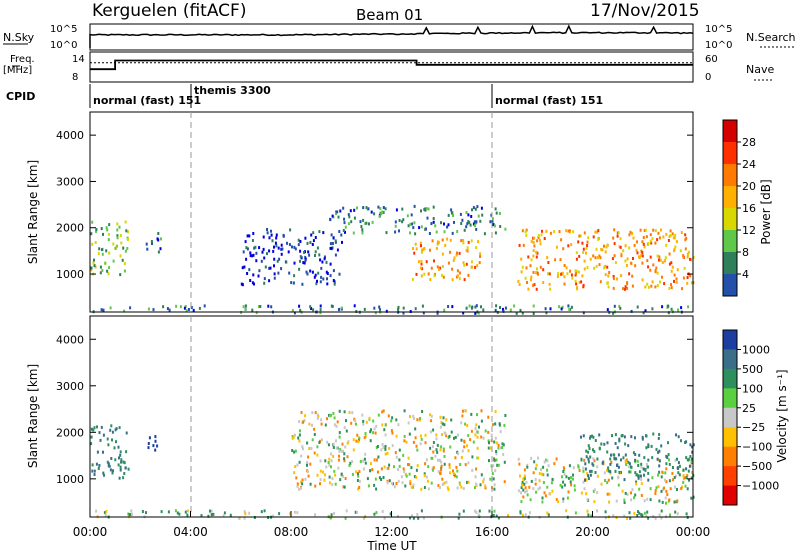  What do you see at coordinates (730, 417) in the screenshot?
I see `colorbar-frame` at bounding box center [730, 417].